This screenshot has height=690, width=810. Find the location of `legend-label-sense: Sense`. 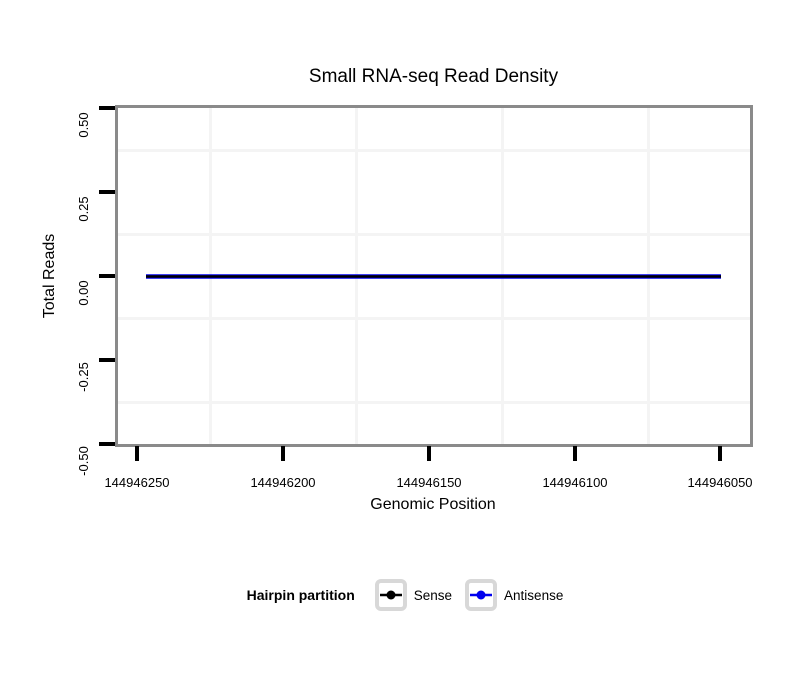

legend-label-sense: Sense is located at coordinates (433, 595).